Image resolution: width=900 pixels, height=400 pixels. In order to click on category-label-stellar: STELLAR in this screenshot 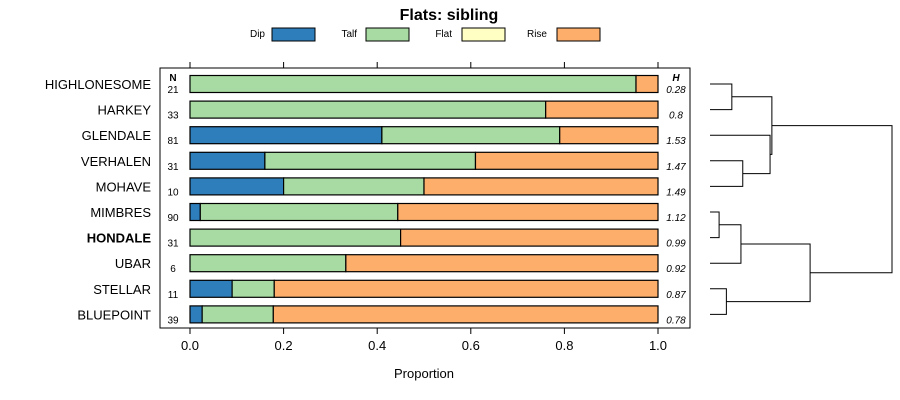, I will do `click(122, 289)`.